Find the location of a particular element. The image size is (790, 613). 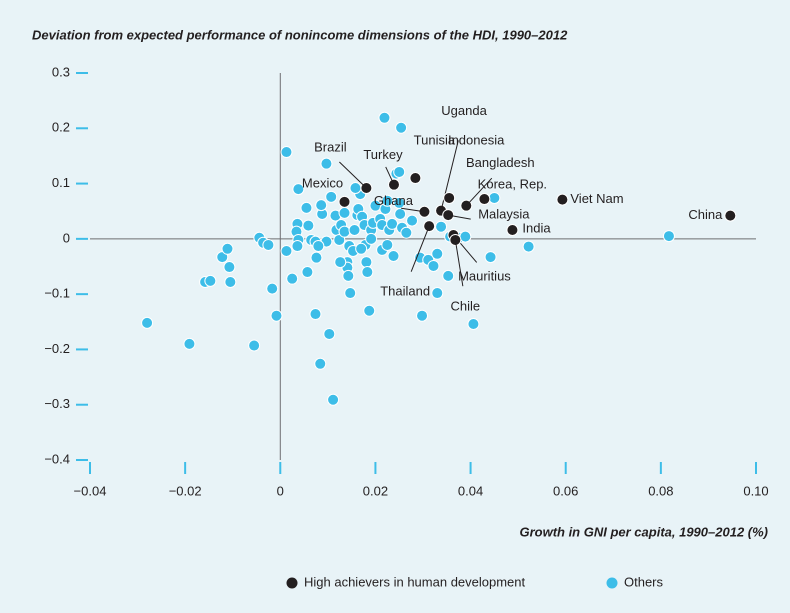

x-tick-label: 0.02 is located at coordinates (375, 490).